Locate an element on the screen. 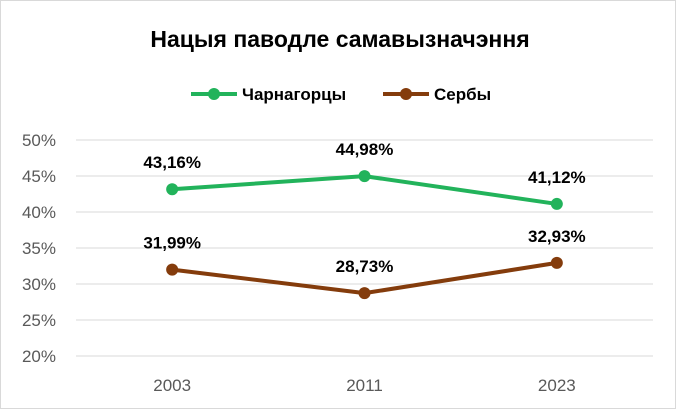 The image size is (676, 409). legend: Чарнагорцы Сербы is located at coordinates (341, 94).